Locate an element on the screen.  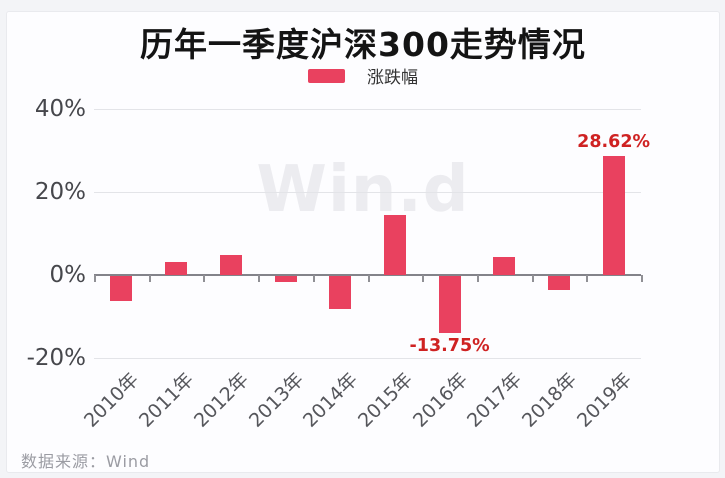
x-axis-label: 2014年 is located at coordinates (331, 400).